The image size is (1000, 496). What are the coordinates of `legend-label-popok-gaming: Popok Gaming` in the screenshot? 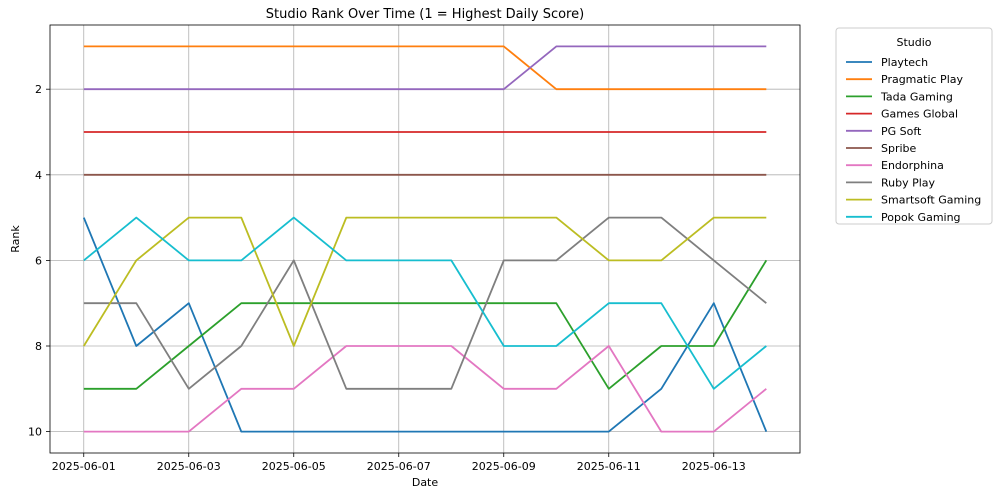 It's located at (921, 217).